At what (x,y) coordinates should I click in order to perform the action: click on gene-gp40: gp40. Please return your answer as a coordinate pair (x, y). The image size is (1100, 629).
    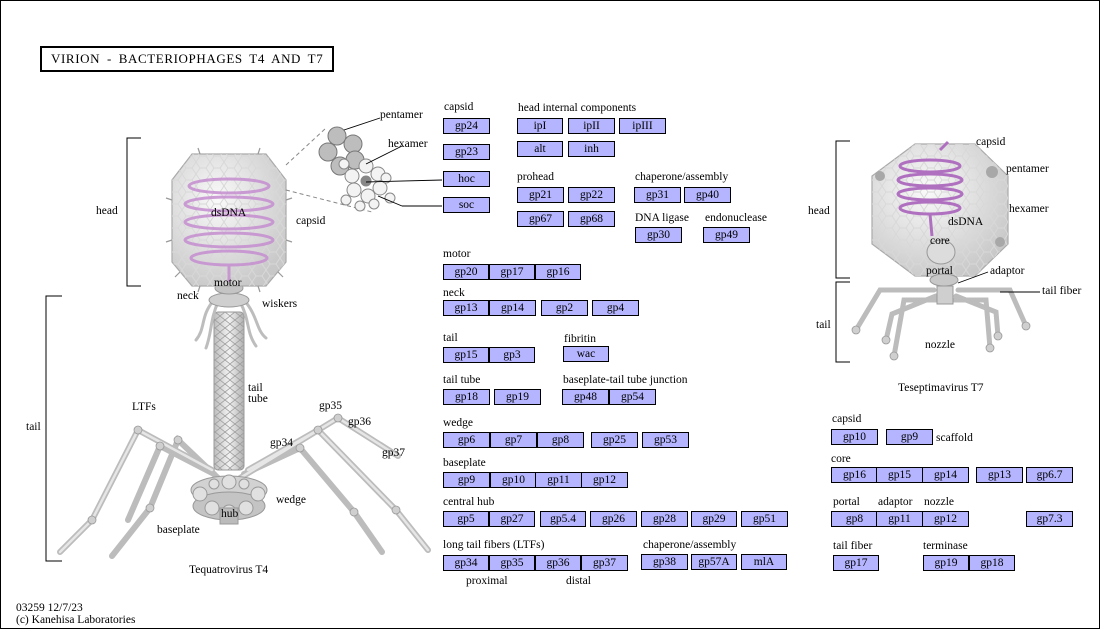
    Looking at the image, I should click on (707, 195).